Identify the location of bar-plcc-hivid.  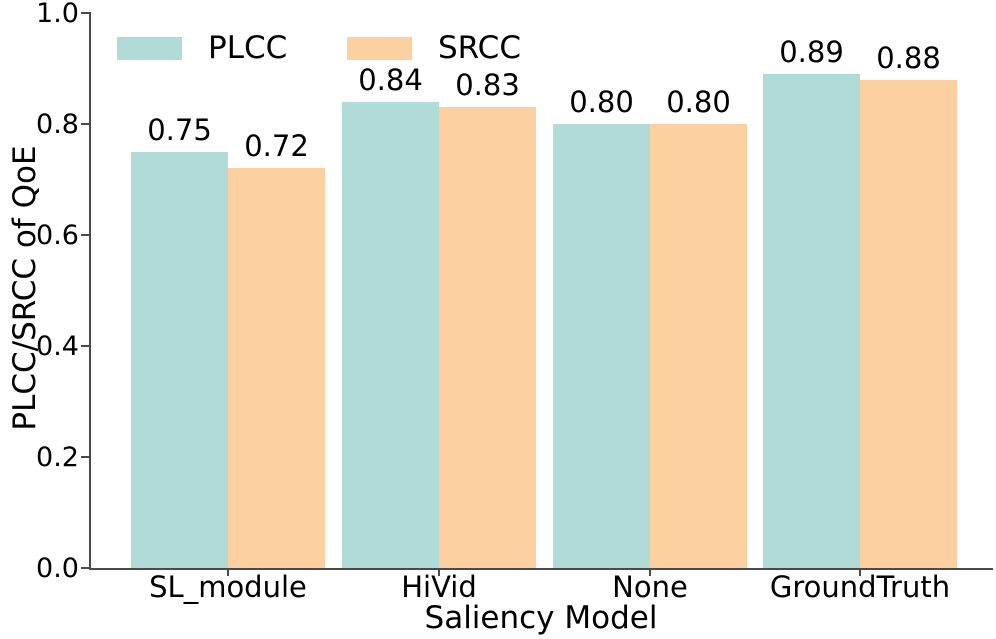
(390, 334).